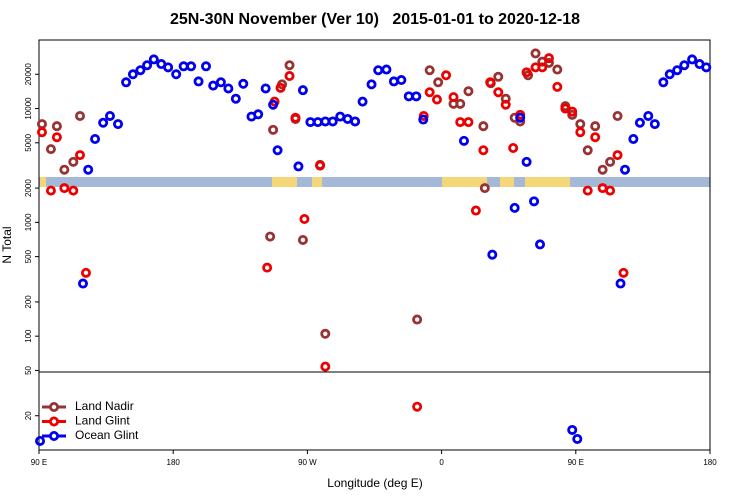  What do you see at coordinates (28, 336) in the screenshot?
I see `y-tick-label: 100` at bounding box center [28, 336].